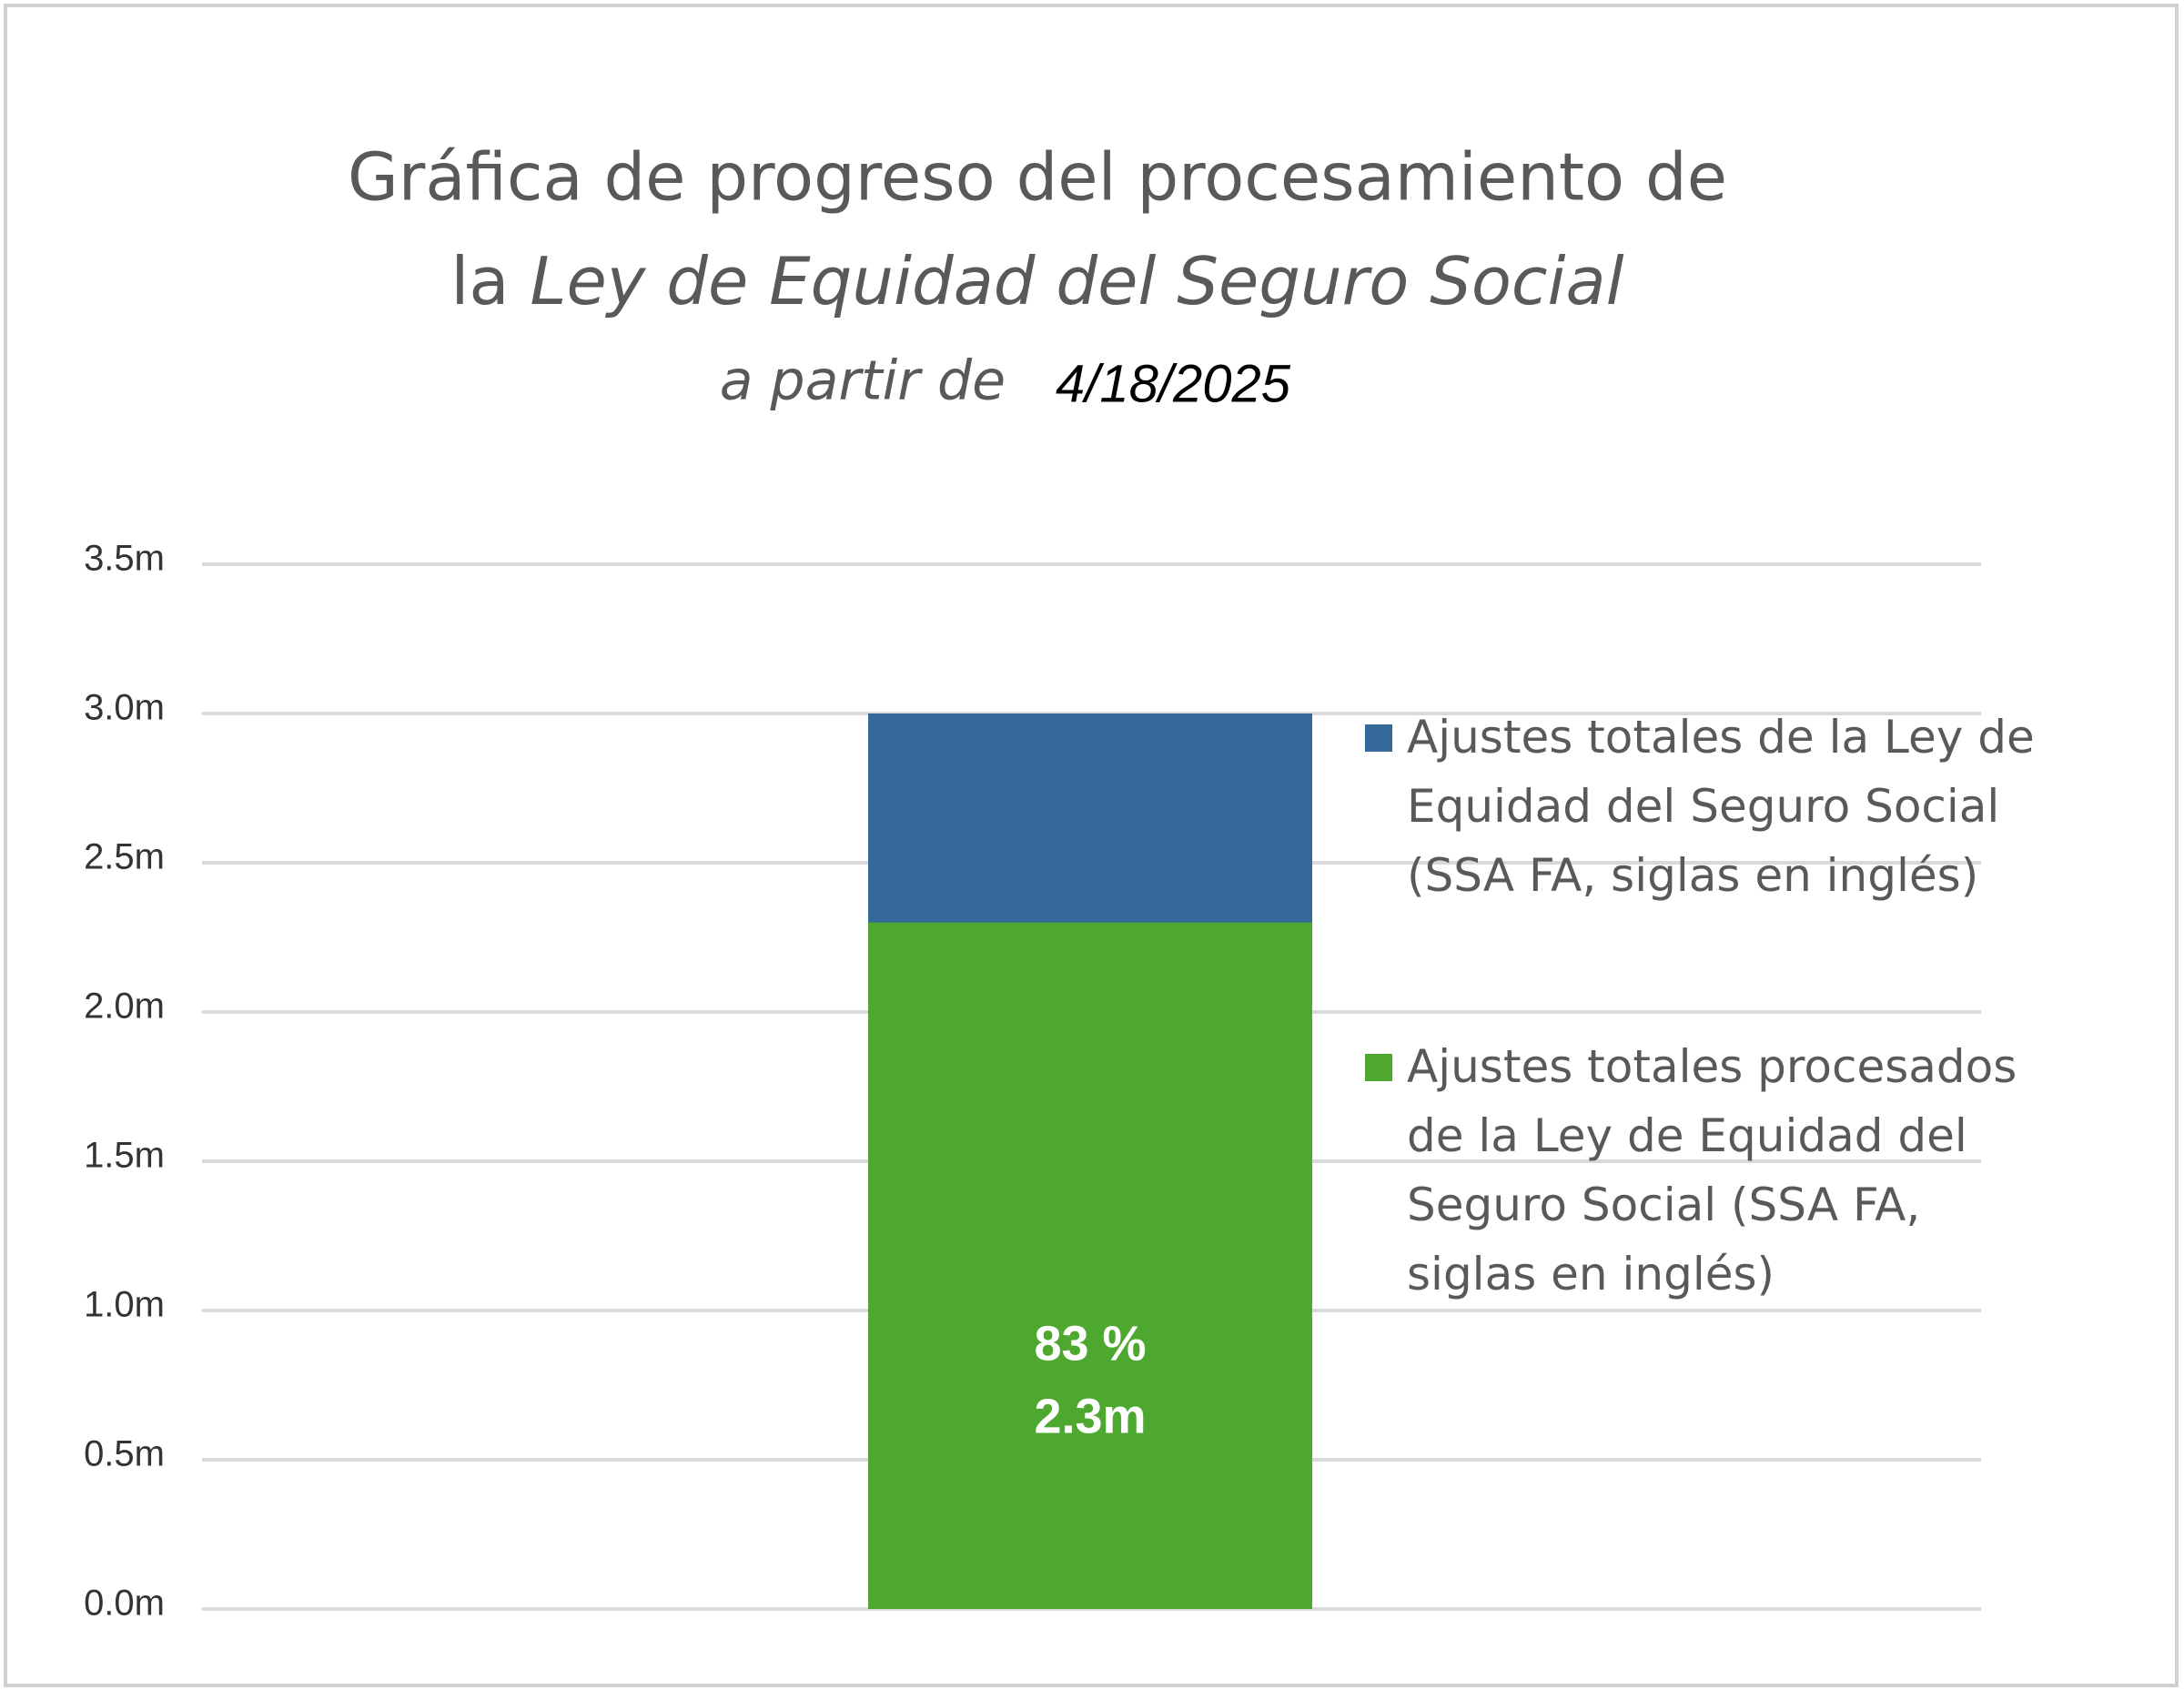 This screenshot has height=1690, width=2184. What do you see at coordinates (125, 559) in the screenshot?
I see `y-tick-label: 3.5m` at bounding box center [125, 559].